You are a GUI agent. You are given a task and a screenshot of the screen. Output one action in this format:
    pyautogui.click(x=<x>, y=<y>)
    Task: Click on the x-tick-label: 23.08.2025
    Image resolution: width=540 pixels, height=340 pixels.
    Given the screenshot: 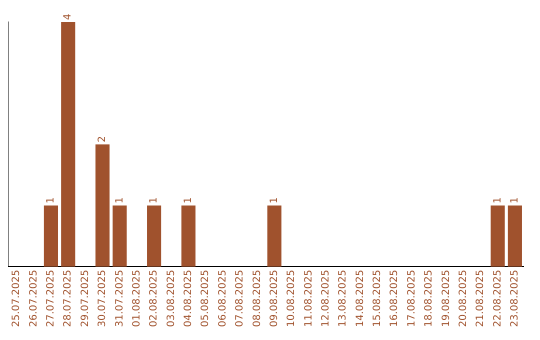 What is the action you would take?
    pyautogui.click(x=515, y=299)
    